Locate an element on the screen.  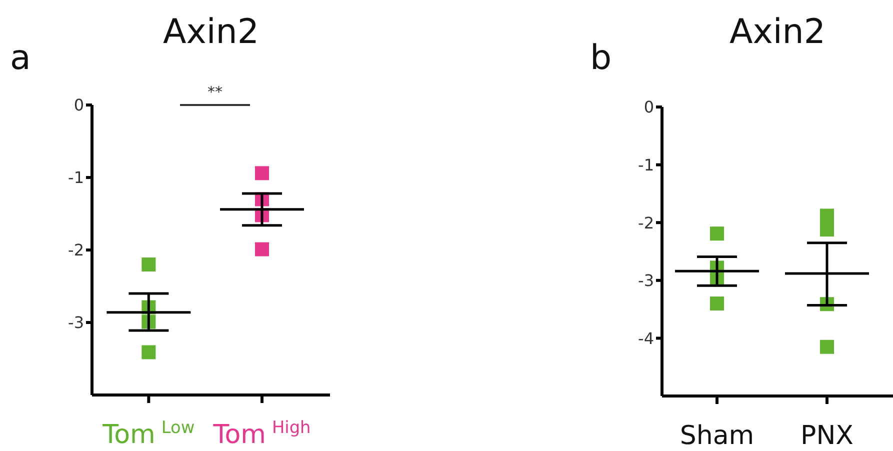
x-tick-label: Sham is located at coordinates (717, 436).